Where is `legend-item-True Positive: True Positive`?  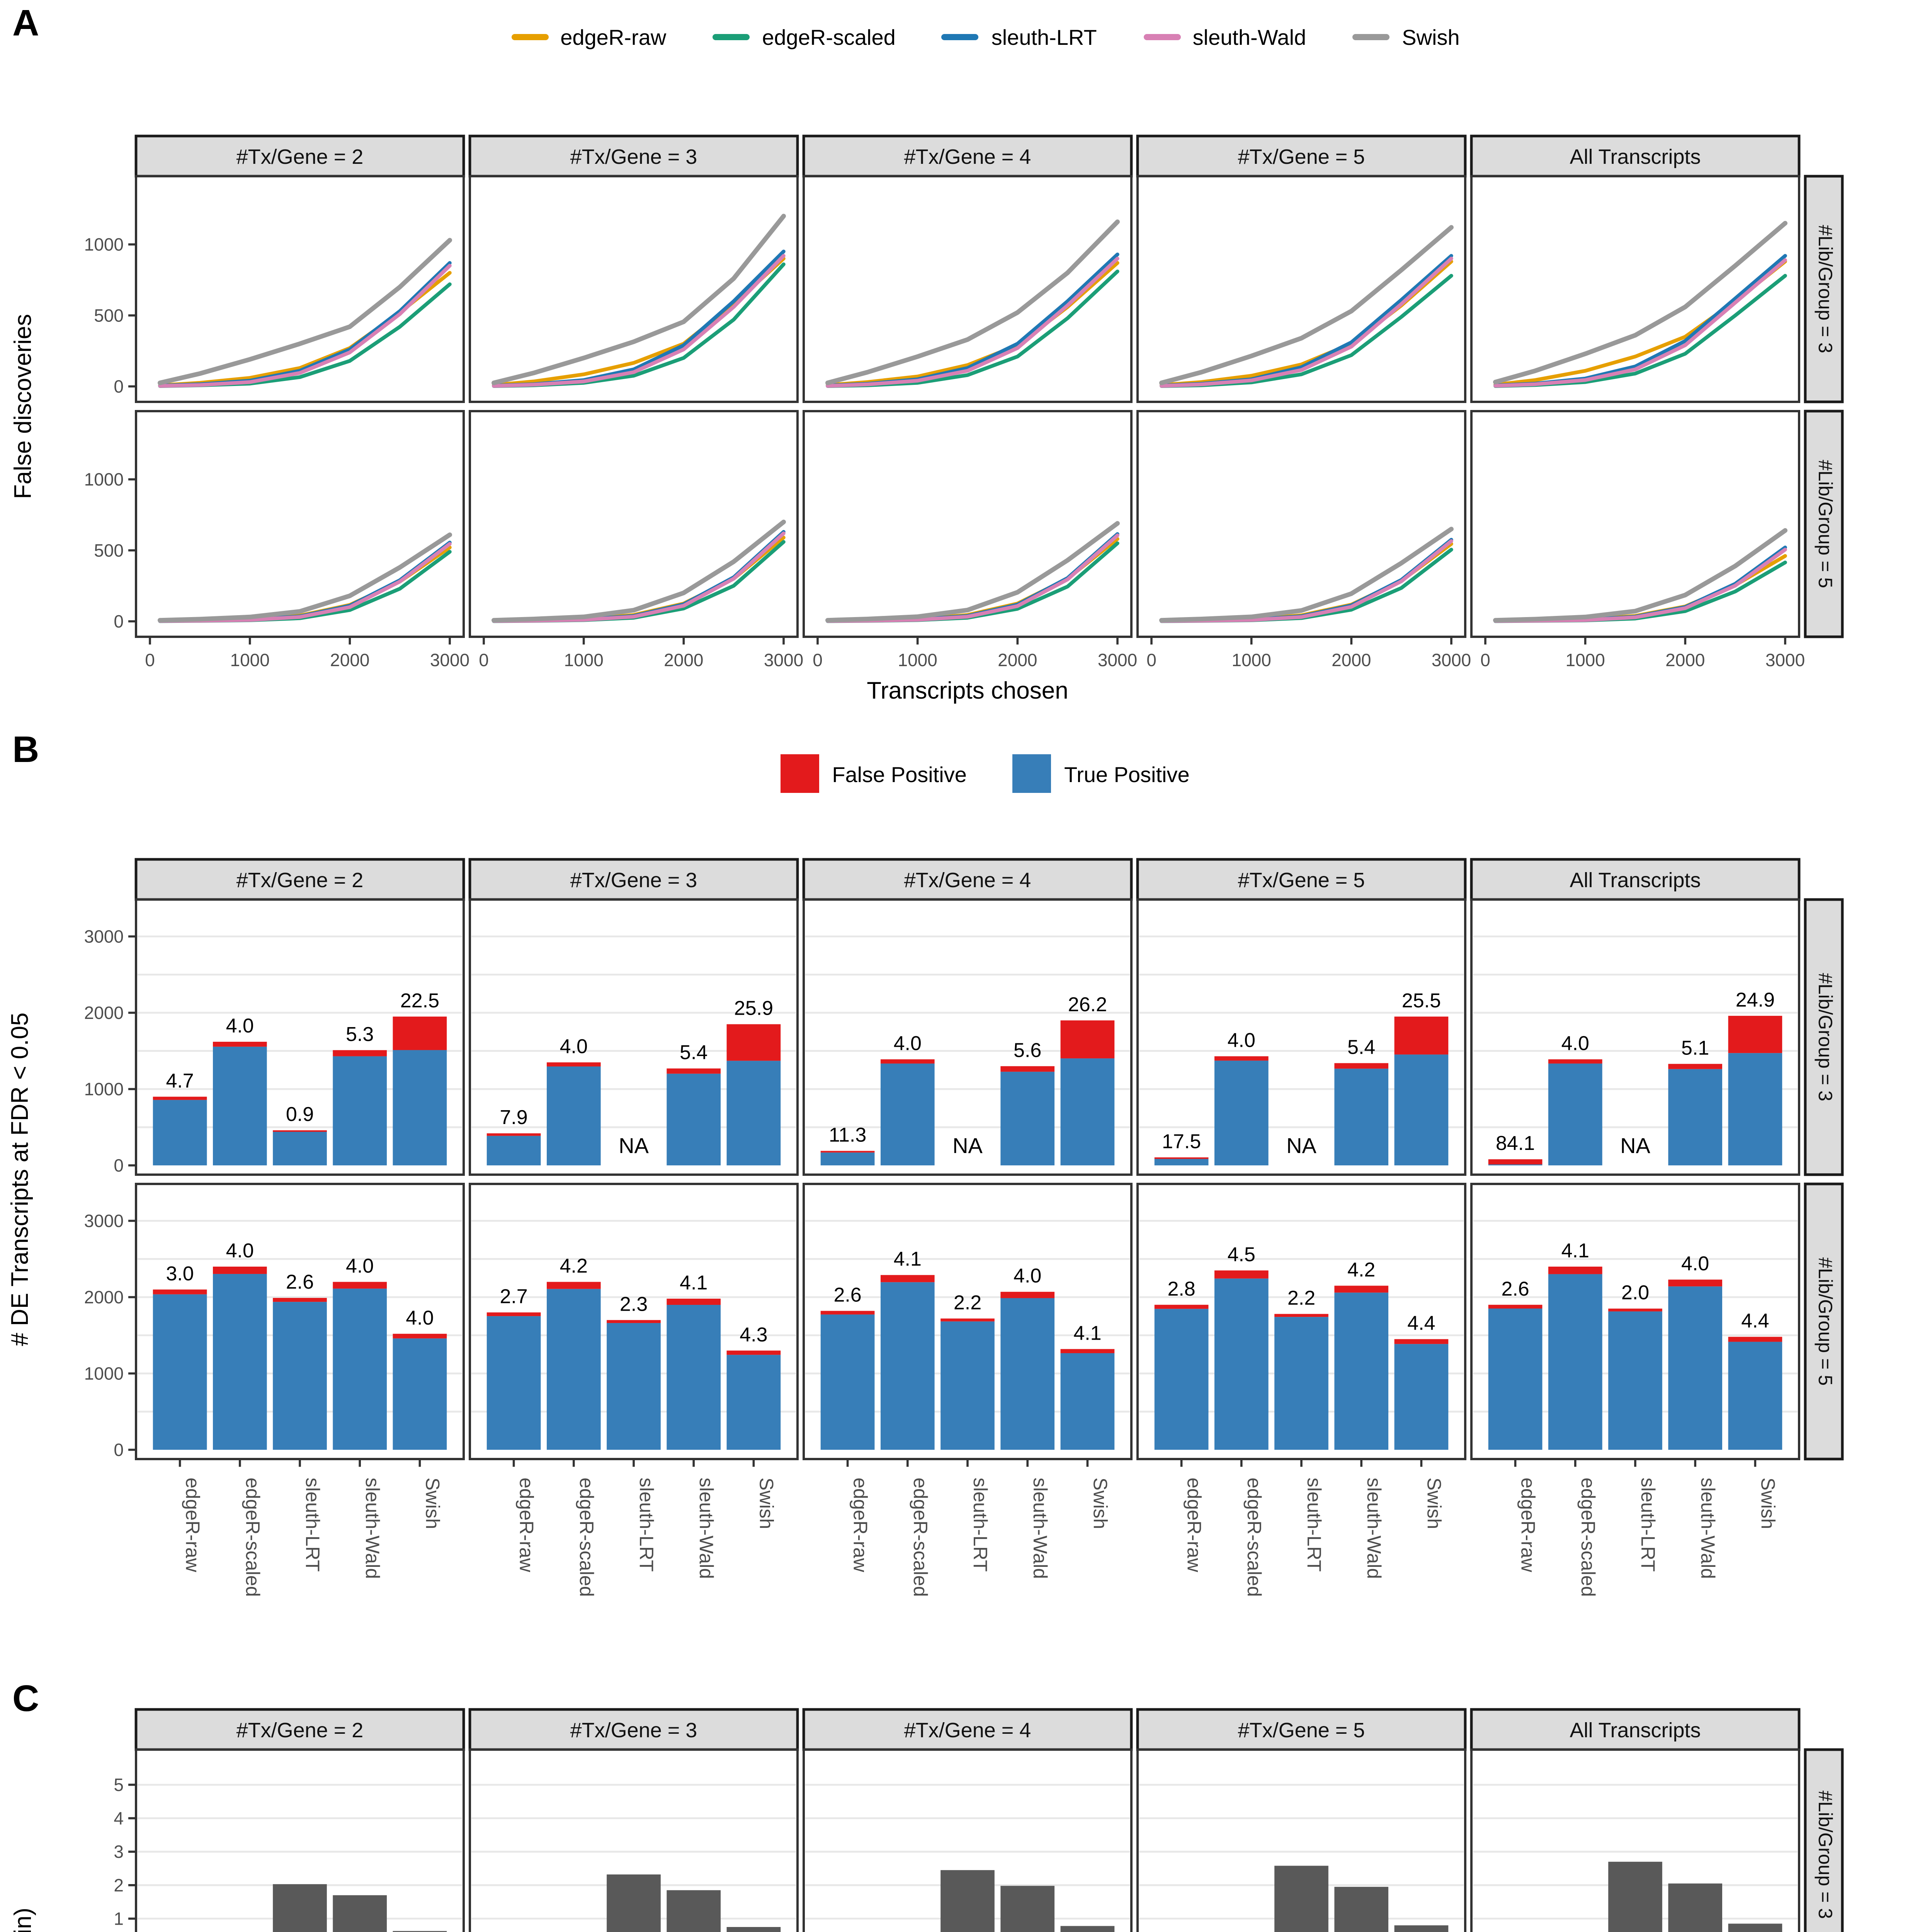 legend-item-True Positive: True Positive is located at coordinates (1101, 773).